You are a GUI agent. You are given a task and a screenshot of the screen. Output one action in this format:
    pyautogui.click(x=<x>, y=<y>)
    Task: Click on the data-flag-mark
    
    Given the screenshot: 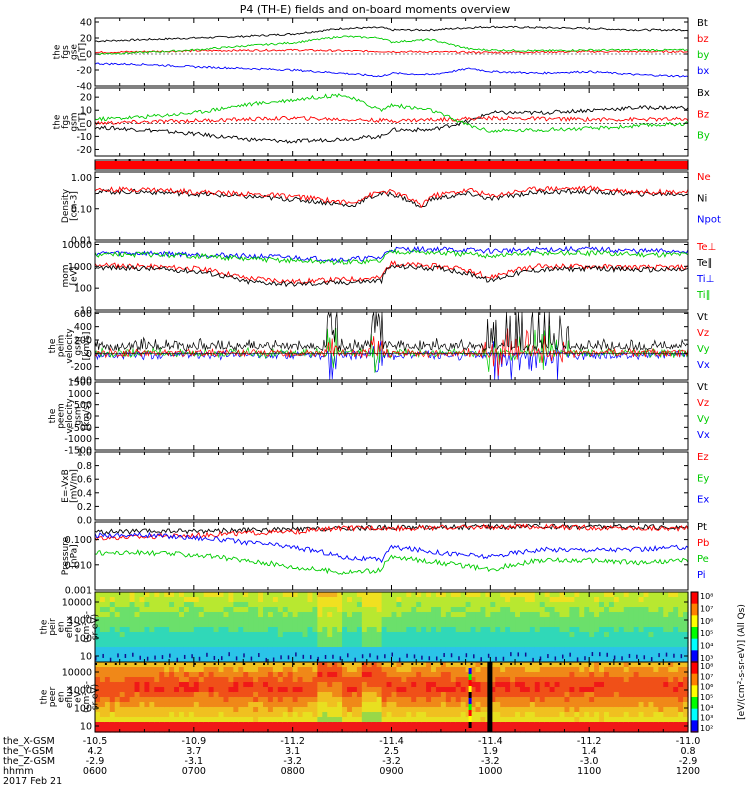 What is the action you would take?
    pyautogui.click(x=481, y=664)
    